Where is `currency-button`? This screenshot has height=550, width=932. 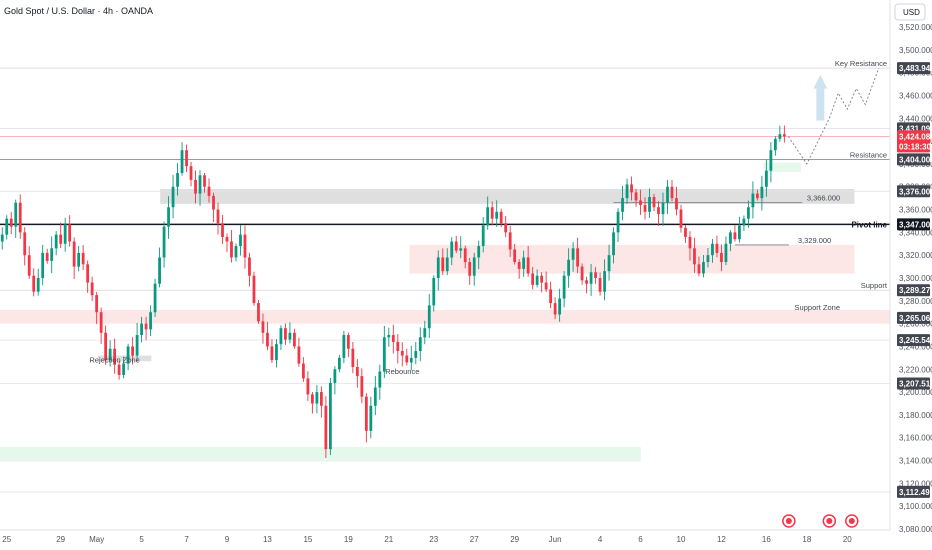
currency-button is located at coordinates (910, 12).